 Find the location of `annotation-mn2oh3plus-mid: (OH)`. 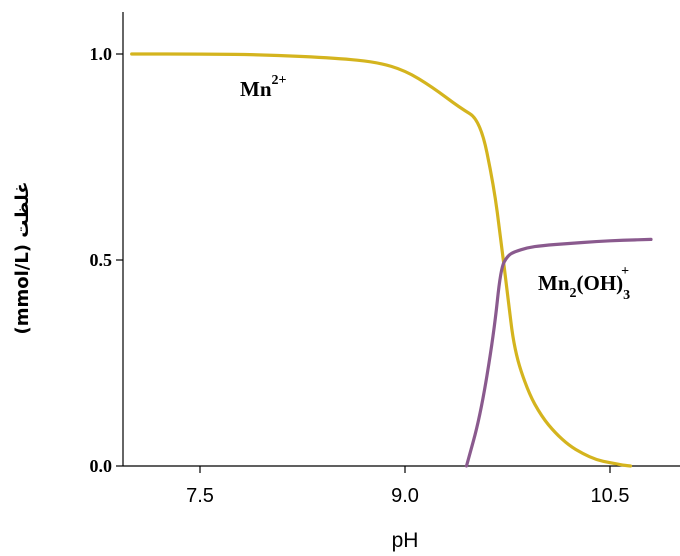

annotation-mn2oh3plus-mid: (OH) is located at coordinates (600, 283).